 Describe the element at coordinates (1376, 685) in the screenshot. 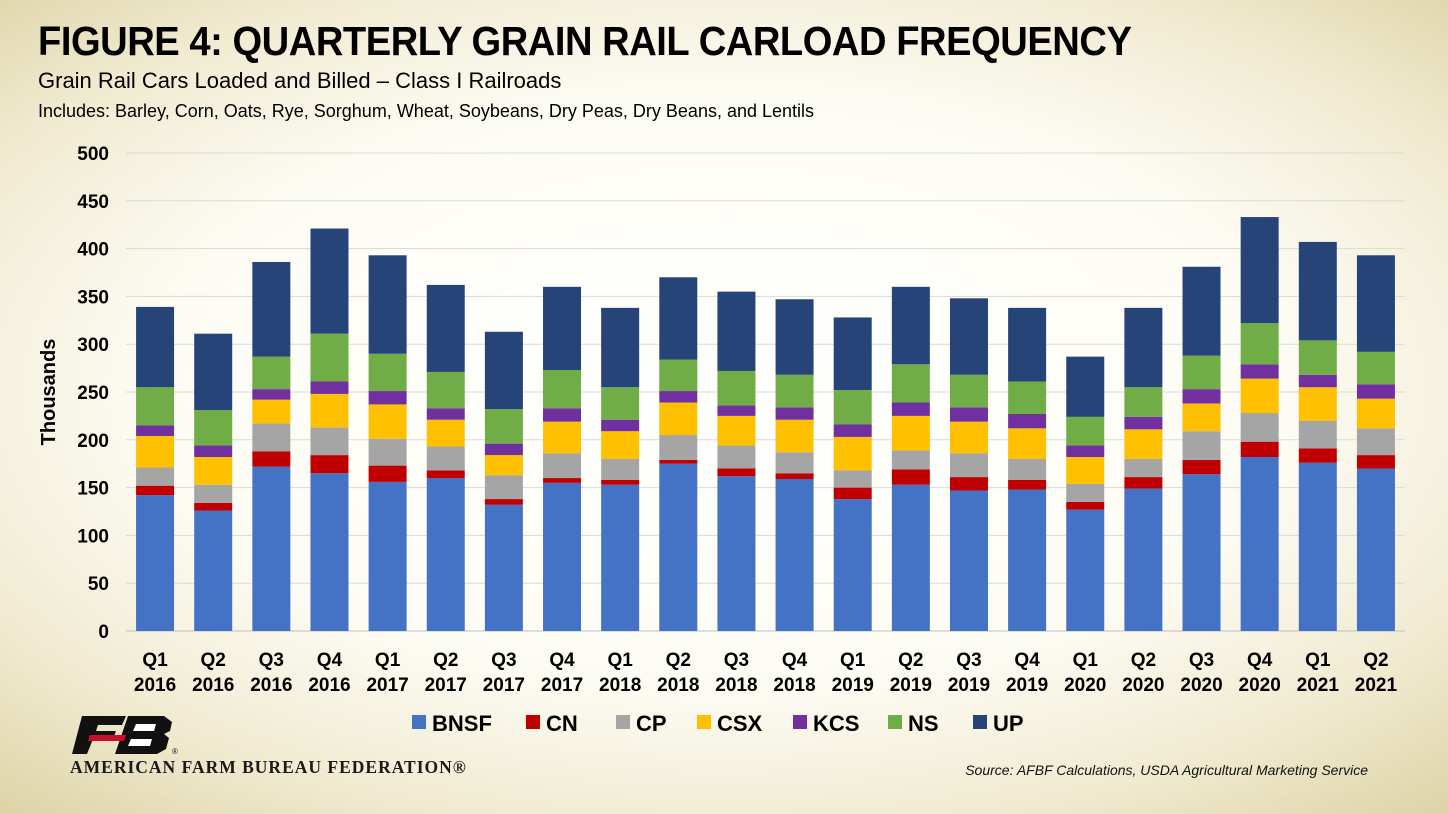

I see `x-tick-label: 2021` at that location.